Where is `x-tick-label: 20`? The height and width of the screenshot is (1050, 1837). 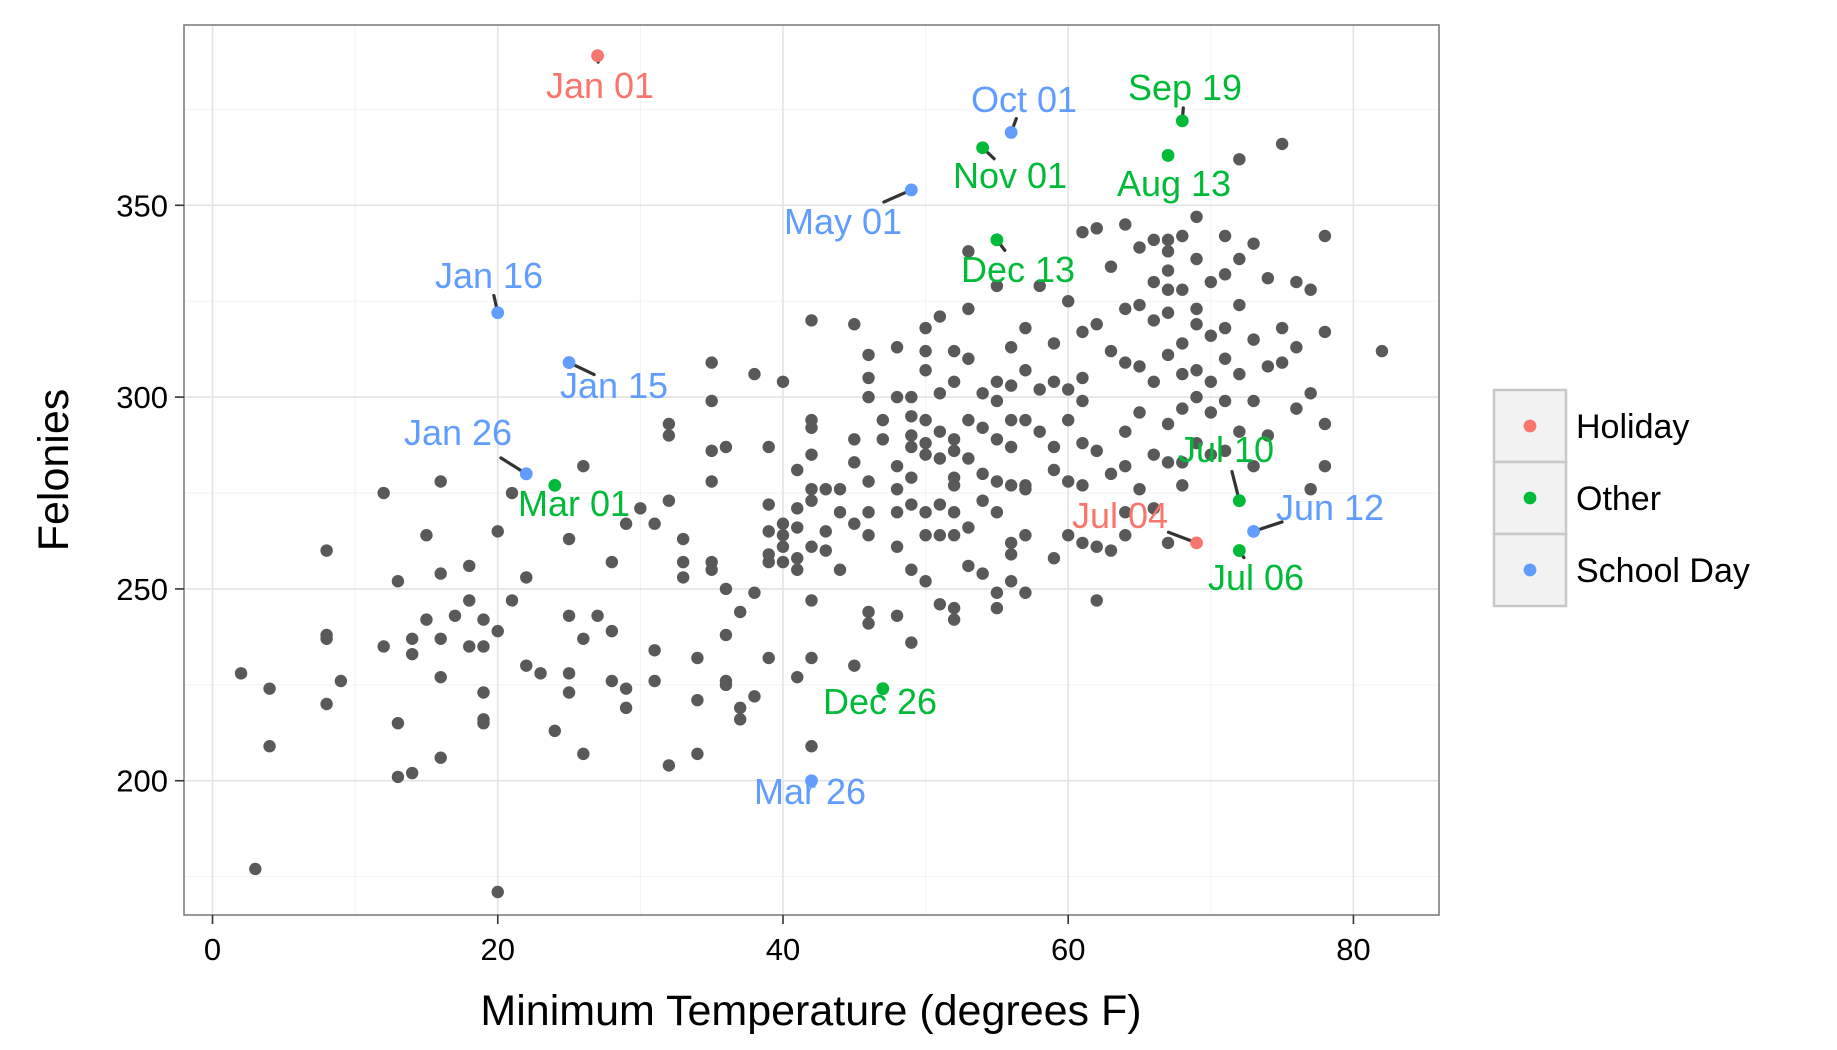
x-tick-label: 20 is located at coordinates (498, 949).